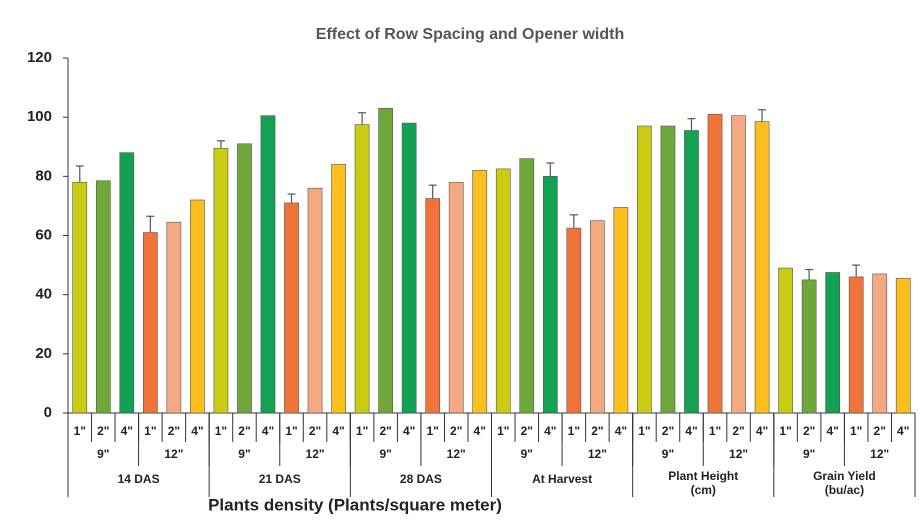 The width and height of the screenshot is (921, 522). What do you see at coordinates (39, 57) in the screenshot?
I see `y-tick-label: 120` at bounding box center [39, 57].